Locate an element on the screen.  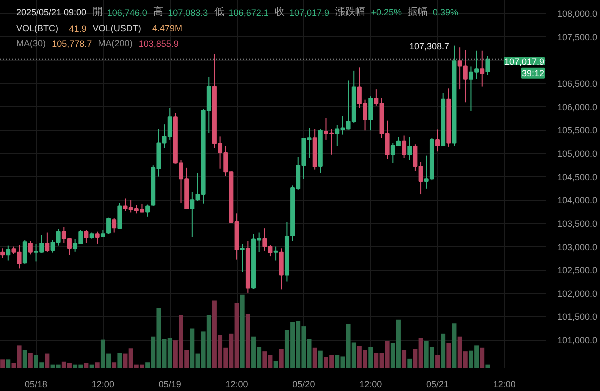
y-tick-label: 101,500.0 is located at coordinates (578, 317).